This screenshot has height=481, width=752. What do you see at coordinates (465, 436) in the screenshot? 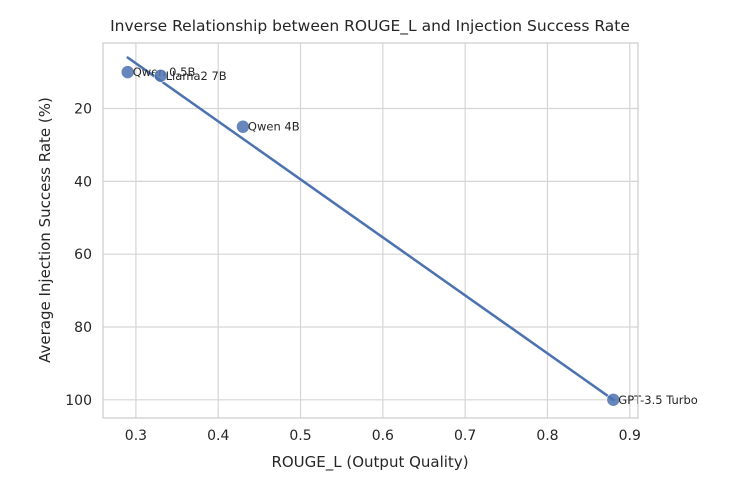
I see `x-tick-label: 0.7` at bounding box center [465, 436].